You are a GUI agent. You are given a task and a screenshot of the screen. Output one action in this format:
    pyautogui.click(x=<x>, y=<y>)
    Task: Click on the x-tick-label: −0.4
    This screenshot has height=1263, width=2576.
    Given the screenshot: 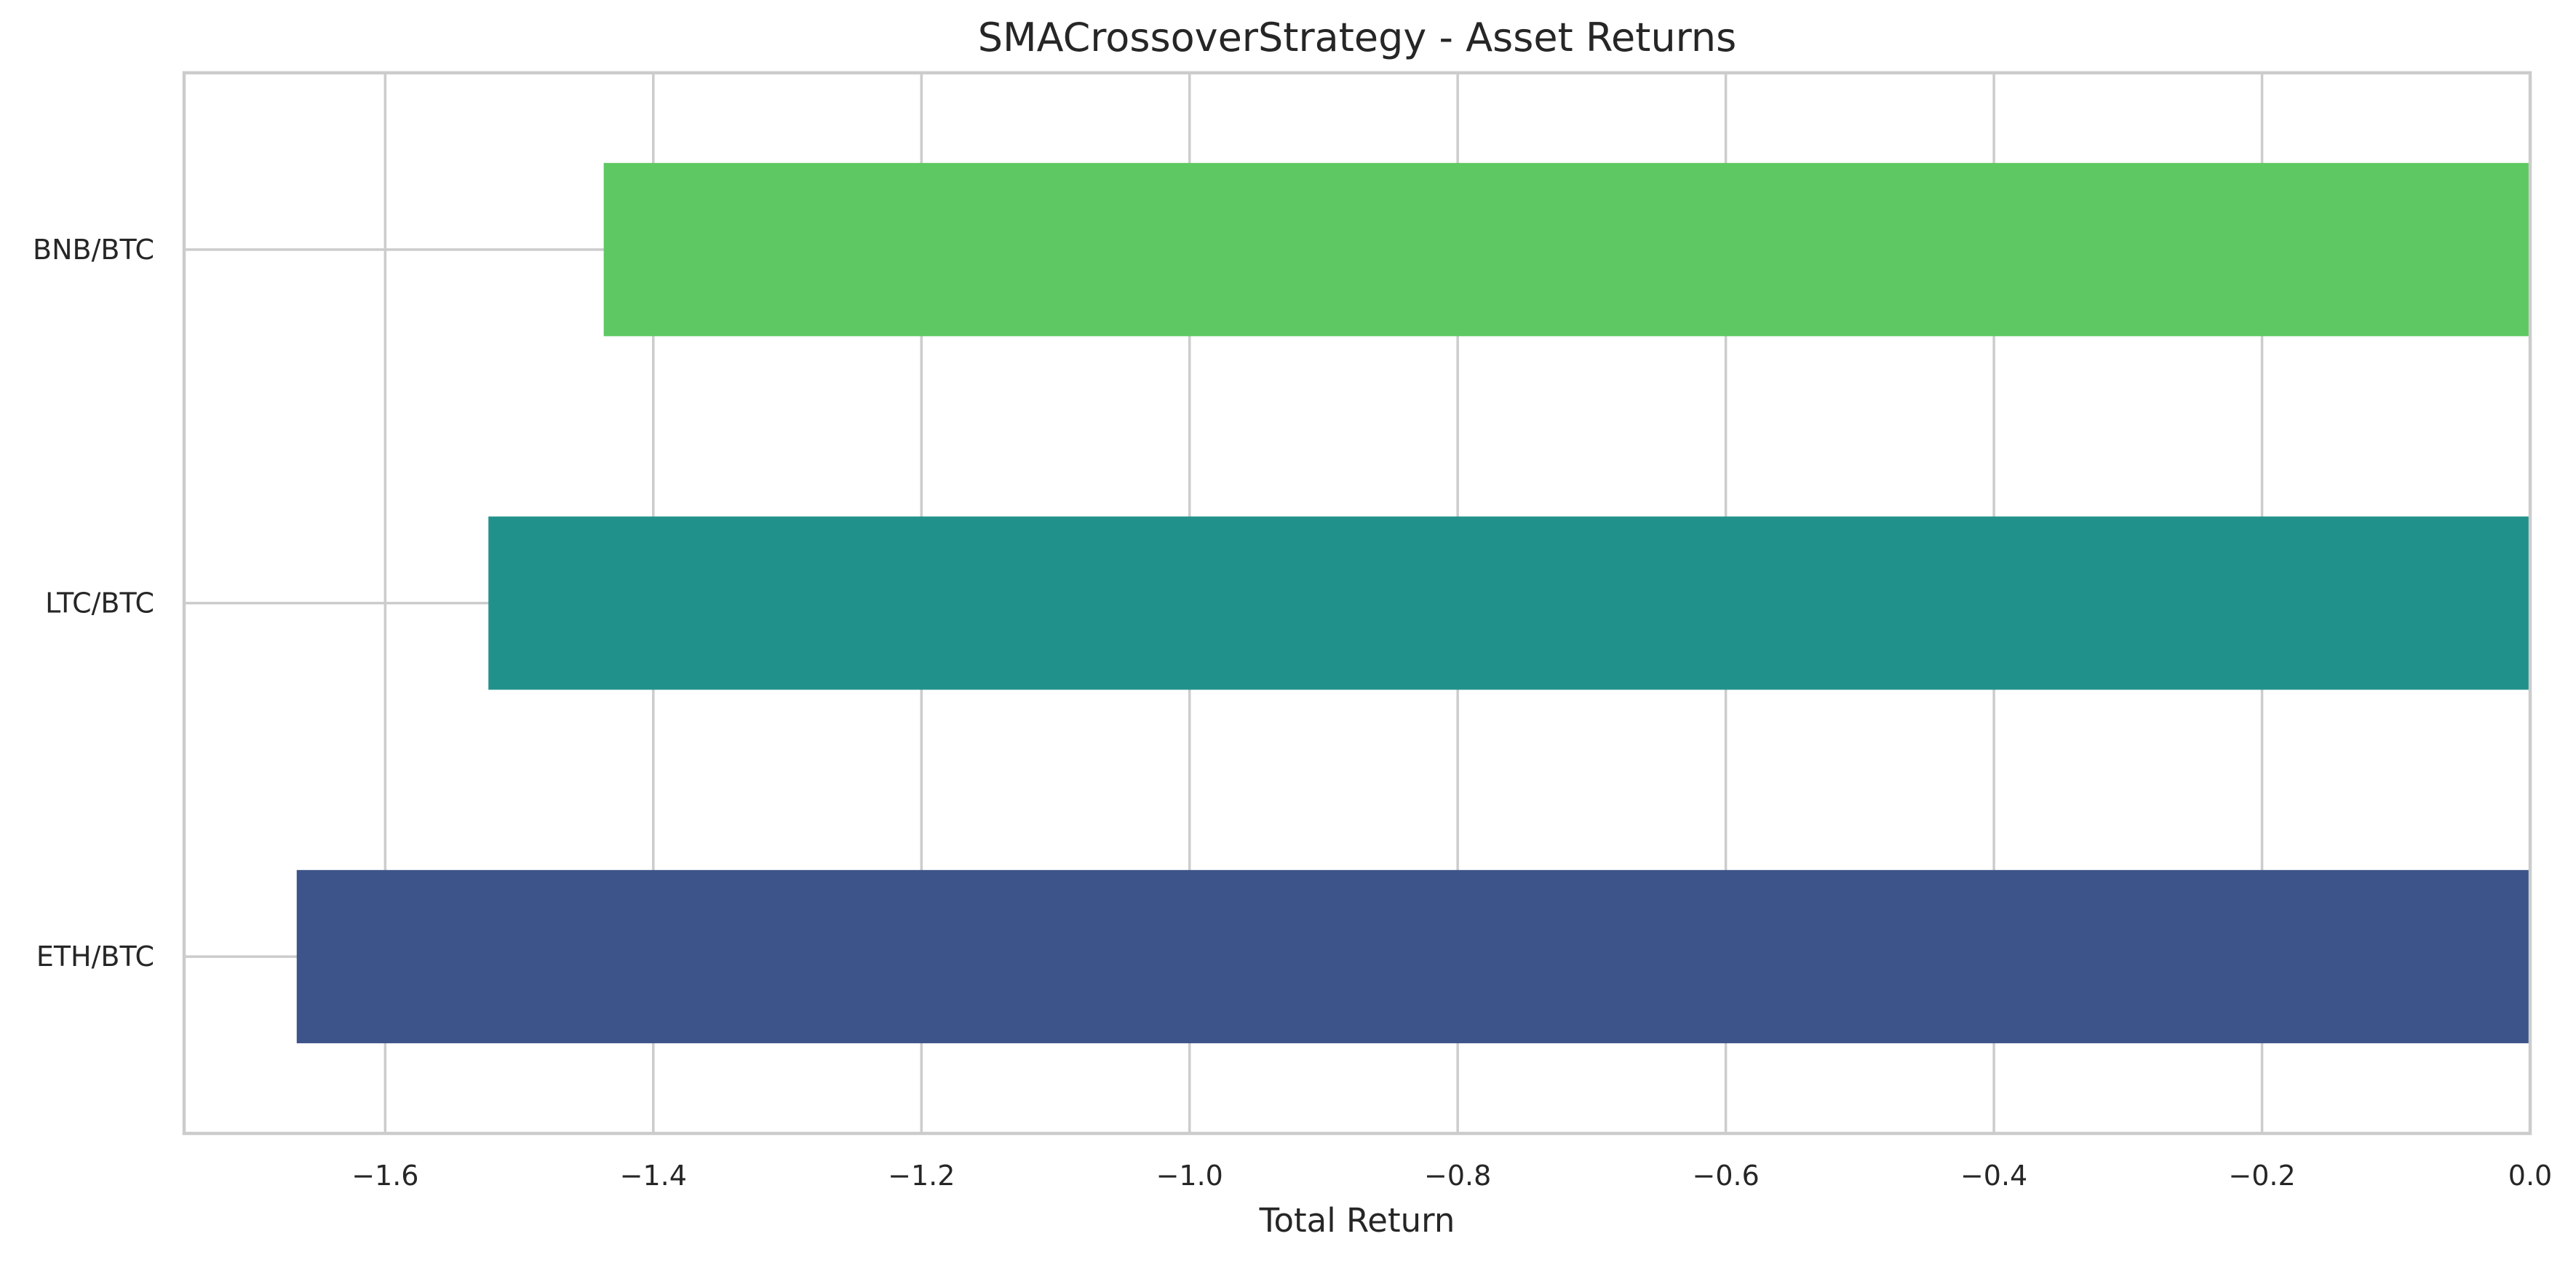 What is the action you would take?
    pyautogui.click(x=1993, y=1176)
    